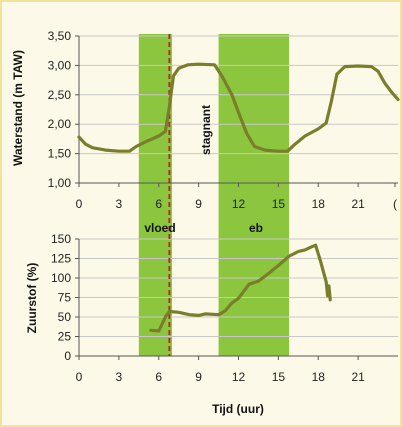 The image size is (402, 427). I want to click on bottom-x-axis-title: Tijd (uur), so click(238, 409).